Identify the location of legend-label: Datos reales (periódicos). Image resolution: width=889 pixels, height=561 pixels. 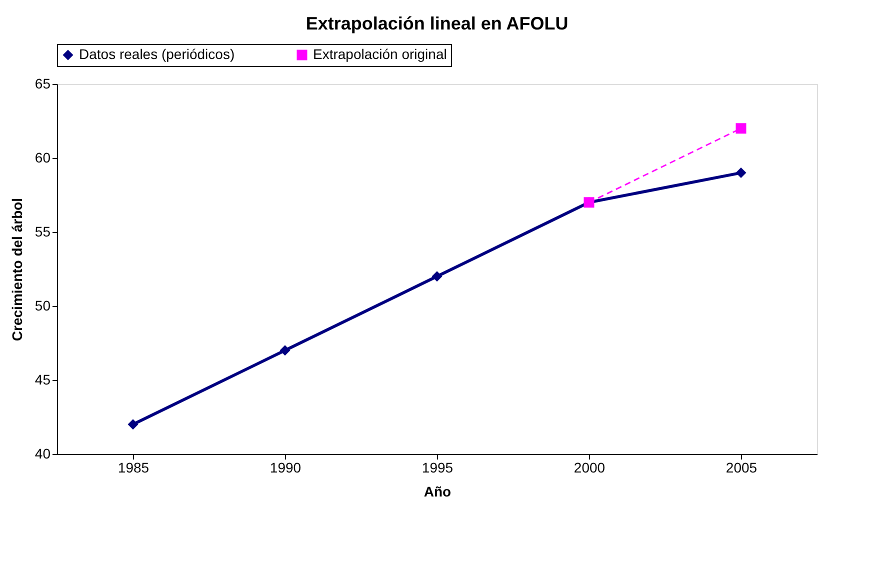
(157, 54).